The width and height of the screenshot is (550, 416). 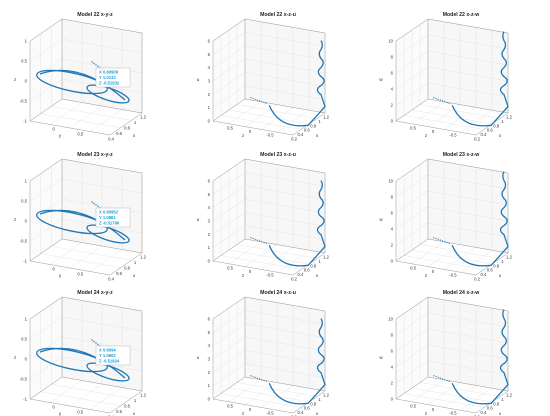 I want to click on x-tick-label: 0.4, so click(x=111, y=139).